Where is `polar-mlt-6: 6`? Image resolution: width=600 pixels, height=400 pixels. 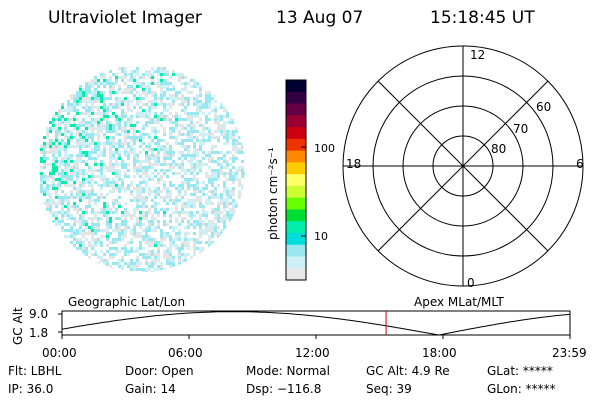
polar-mlt-6: 6 is located at coordinates (580, 164).